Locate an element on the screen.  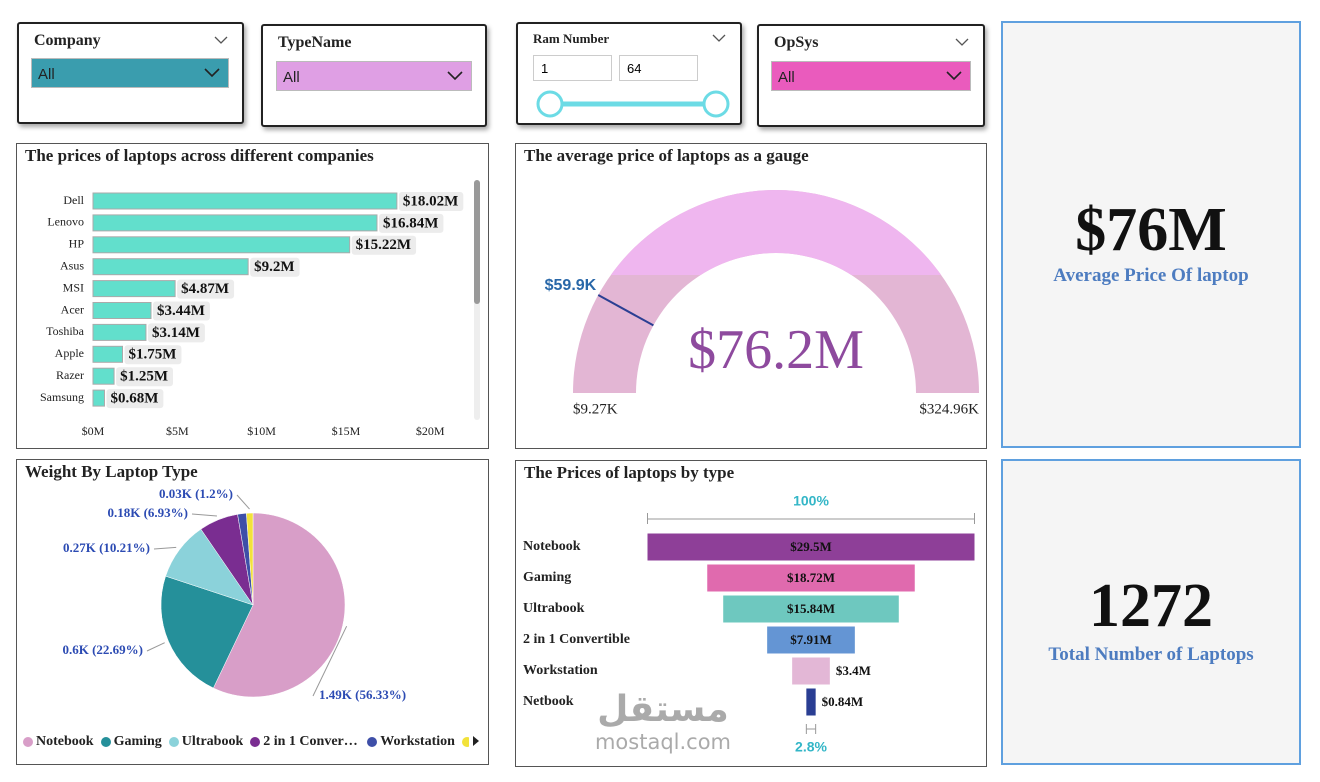
legend-item: Workstation is located at coordinates (411, 742).